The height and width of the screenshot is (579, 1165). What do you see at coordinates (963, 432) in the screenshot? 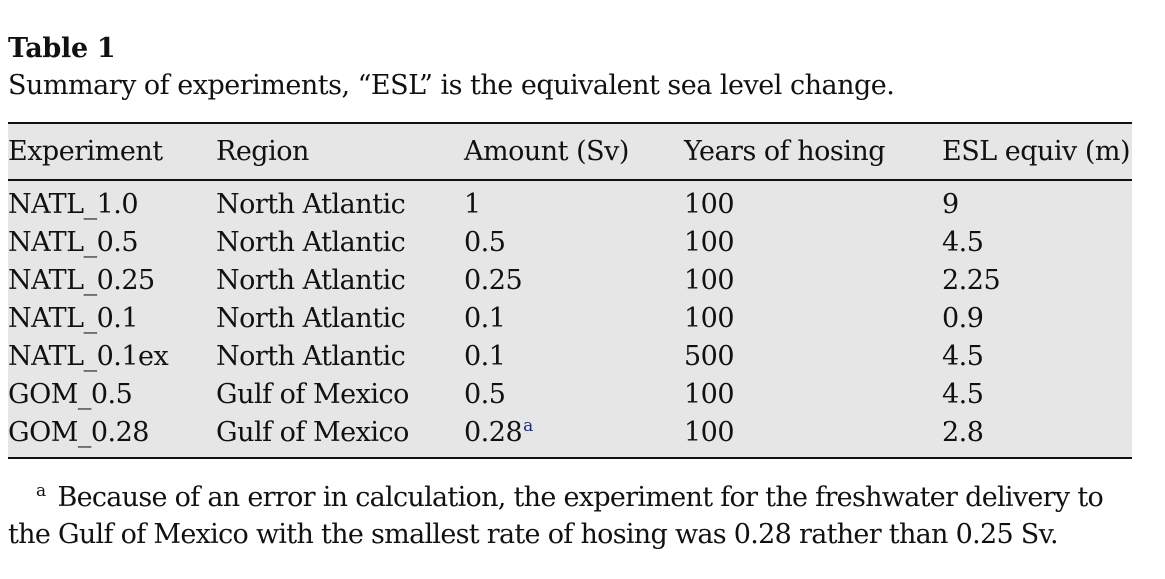
I see `cell-esl: 2.8` at bounding box center [963, 432].